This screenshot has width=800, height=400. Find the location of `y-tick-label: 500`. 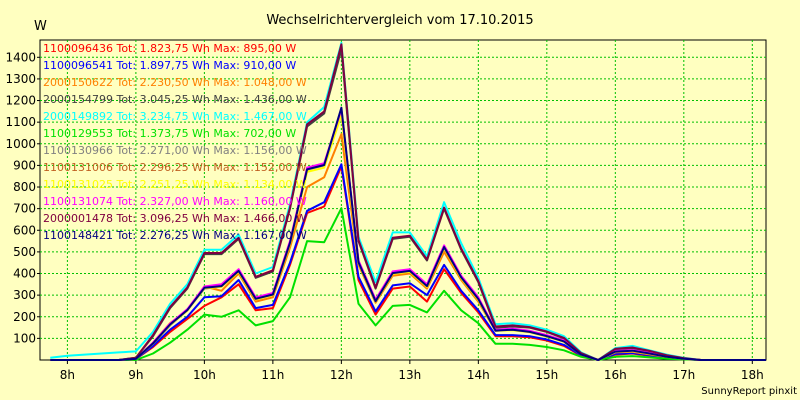

y-tick-label: 500 is located at coordinates (24, 252).